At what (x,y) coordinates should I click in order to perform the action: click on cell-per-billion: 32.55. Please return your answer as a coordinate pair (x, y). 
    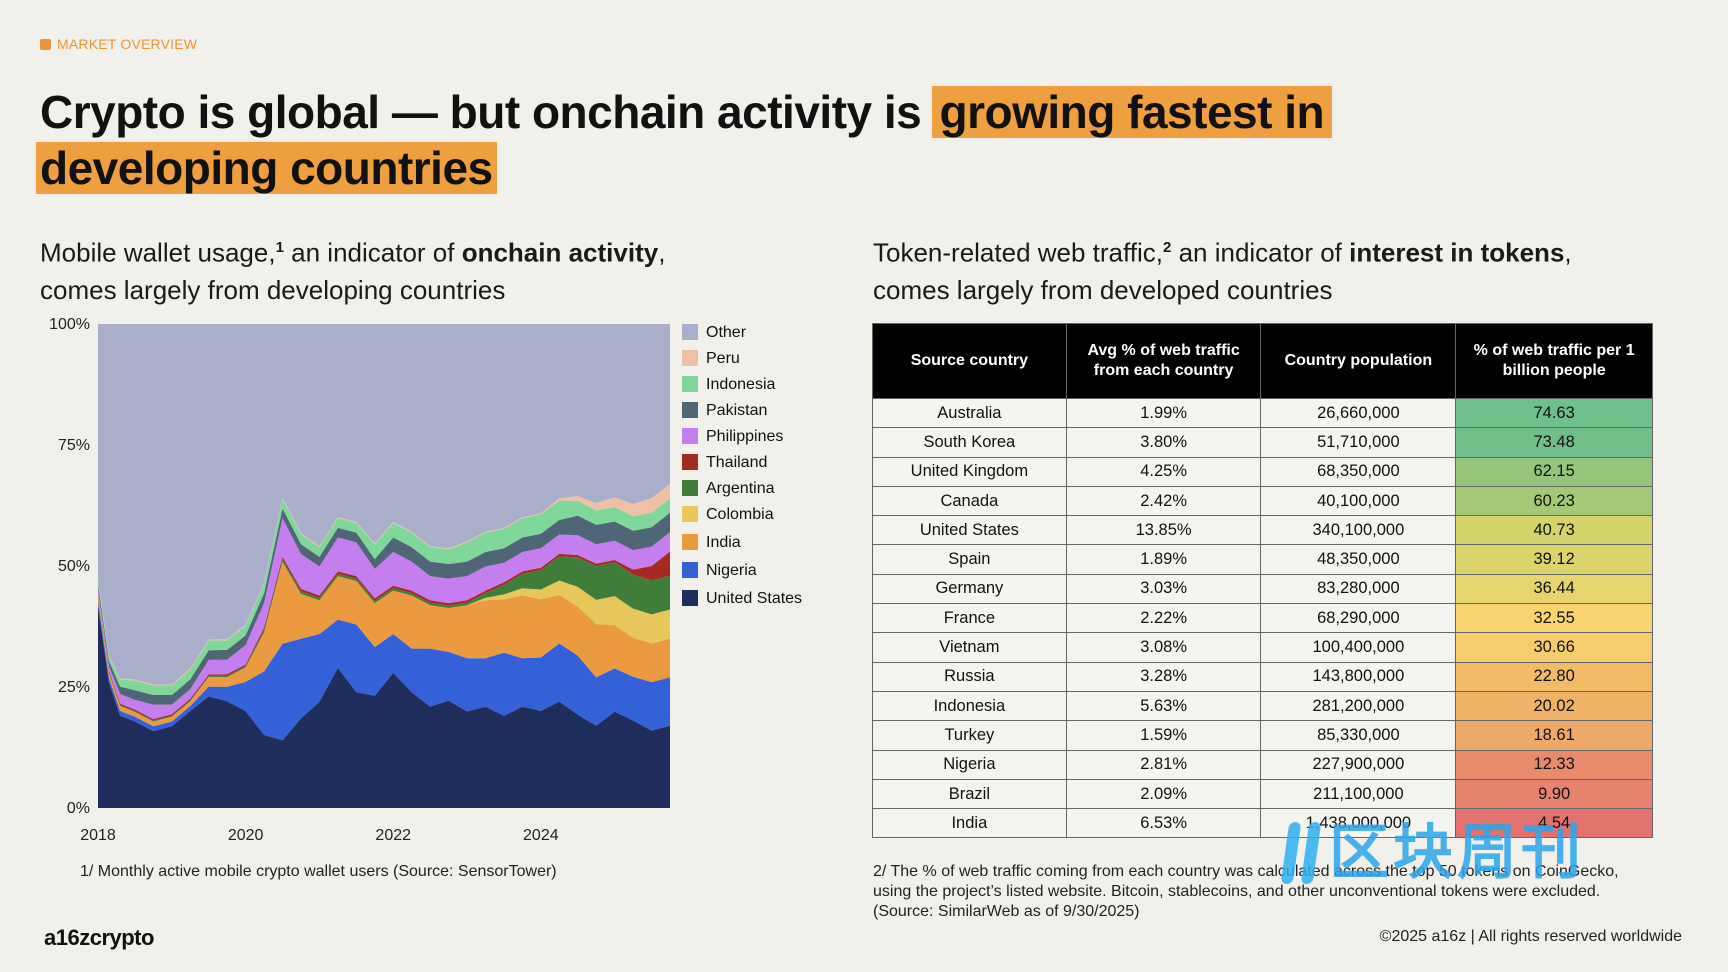
    Looking at the image, I should click on (1554, 618).